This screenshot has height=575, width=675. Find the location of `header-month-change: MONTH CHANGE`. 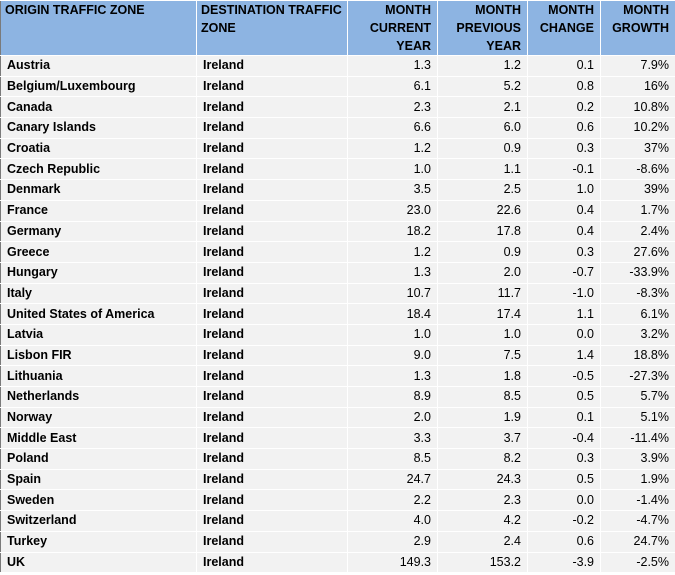

header-month-change: MONTH CHANGE is located at coordinates (564, 28).